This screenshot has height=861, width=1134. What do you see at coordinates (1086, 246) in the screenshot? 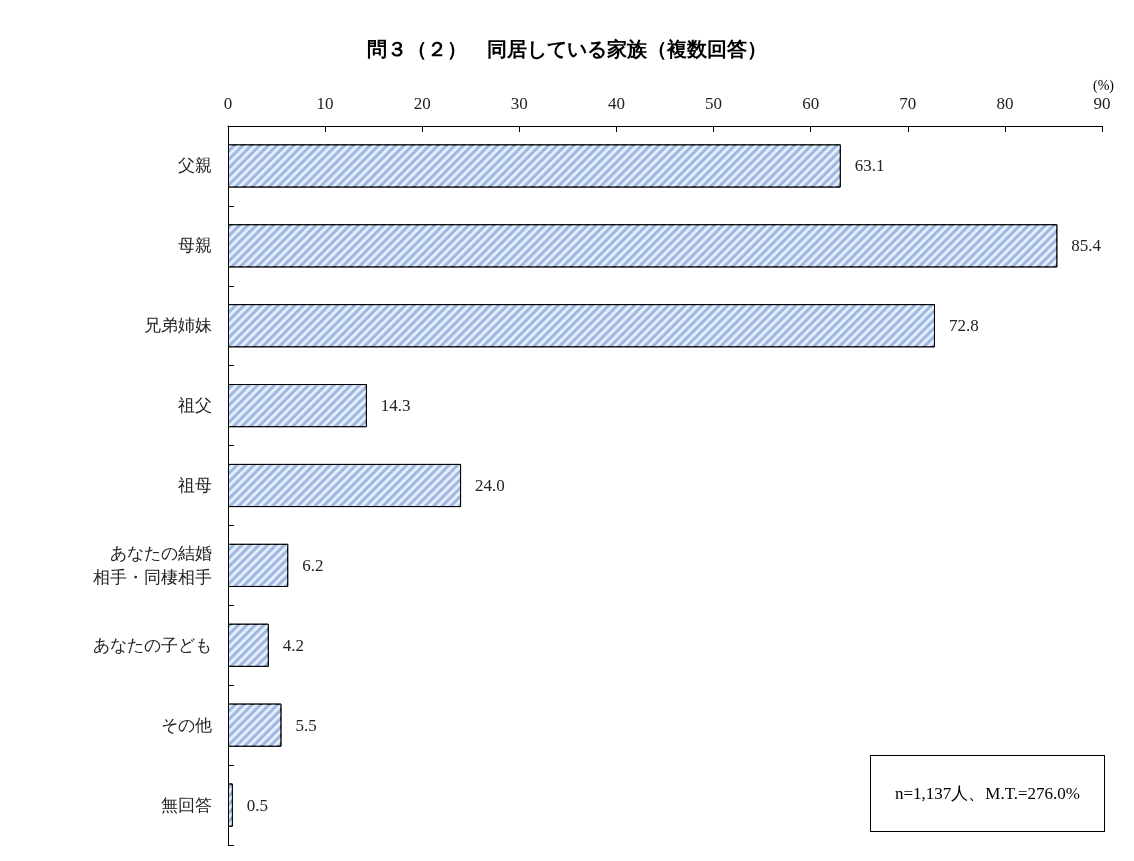
I see `data-label: 85.4` at bounding box center [1086, 246].